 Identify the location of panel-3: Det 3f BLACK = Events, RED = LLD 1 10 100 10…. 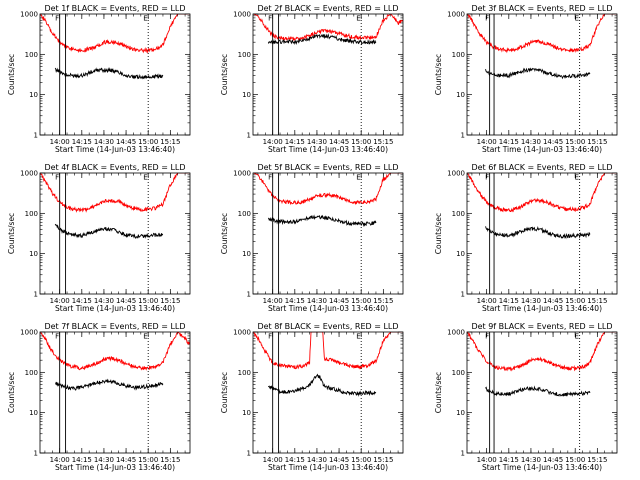
(526, 79).